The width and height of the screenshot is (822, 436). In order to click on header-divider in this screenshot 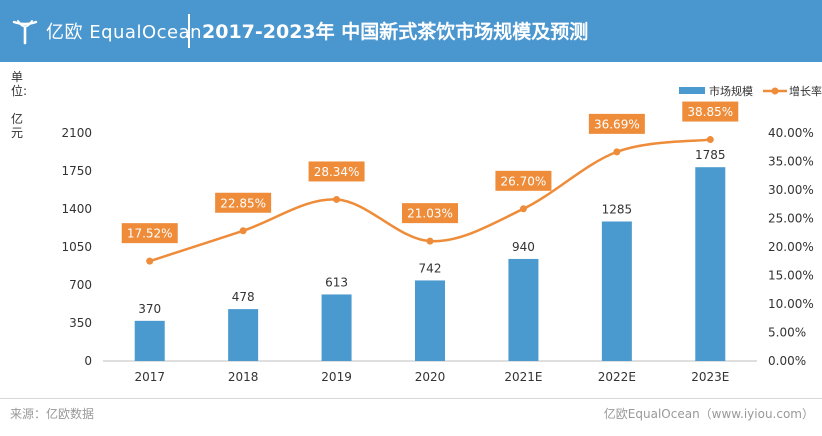, I will do `click(189, 31)`.